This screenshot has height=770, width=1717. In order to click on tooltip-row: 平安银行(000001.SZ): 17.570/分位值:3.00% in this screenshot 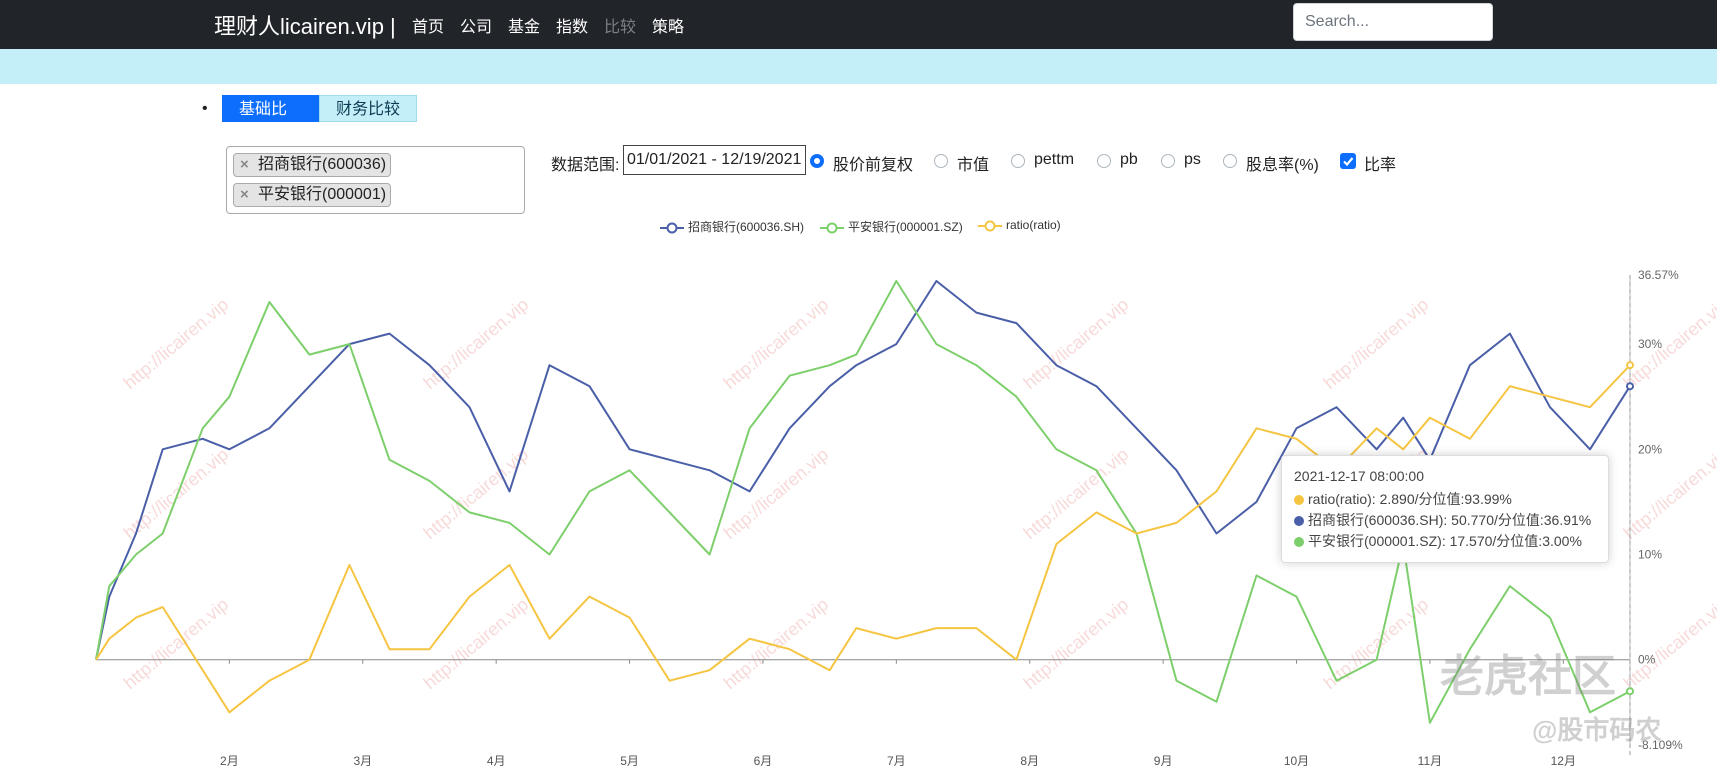, I will do `click(1445, 541)`.